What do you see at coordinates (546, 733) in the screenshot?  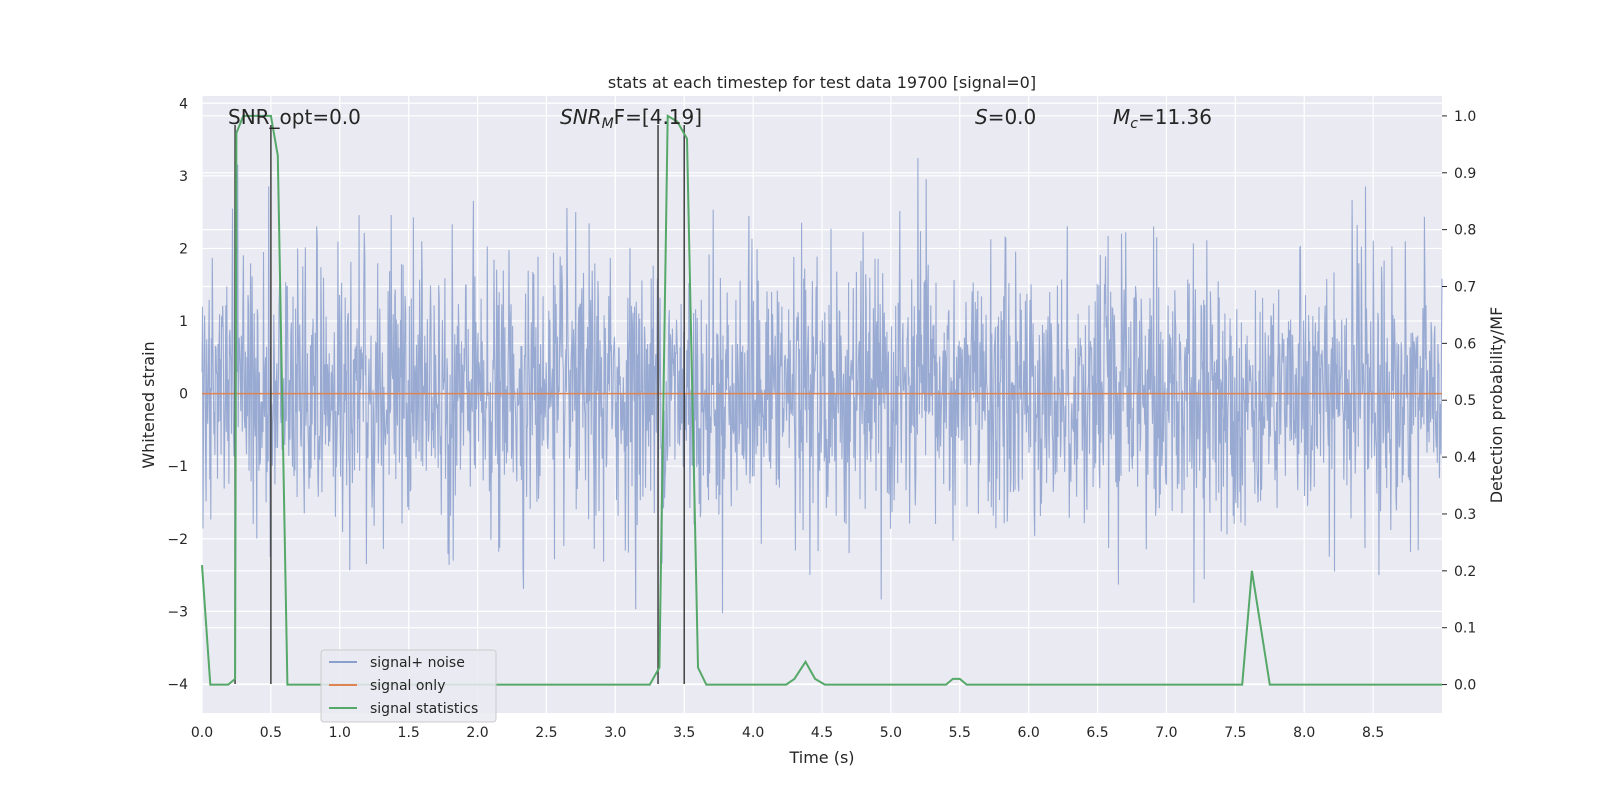 I see `x-tick-label: 2.5` at bounding box center [546, 733].